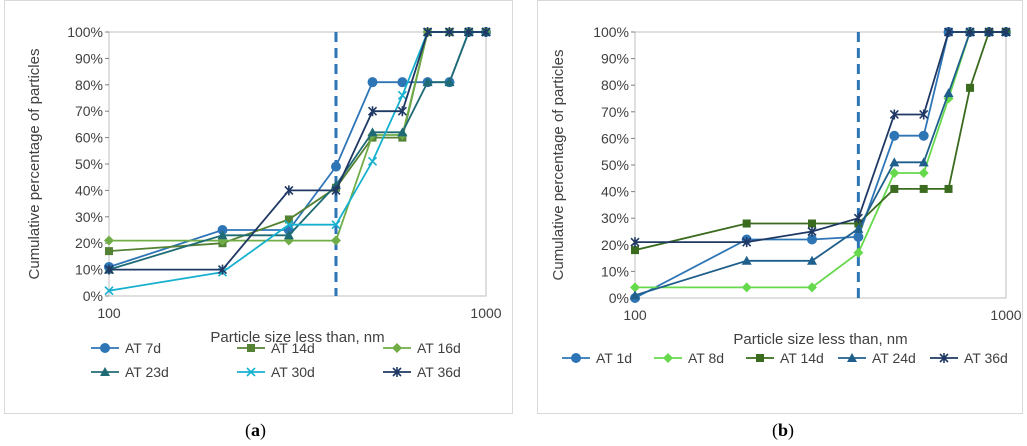  What do you see at coordinates (706, 358) in the screenshot?
I see `legend-label: AT 8d` at bounding box center [706, 358].